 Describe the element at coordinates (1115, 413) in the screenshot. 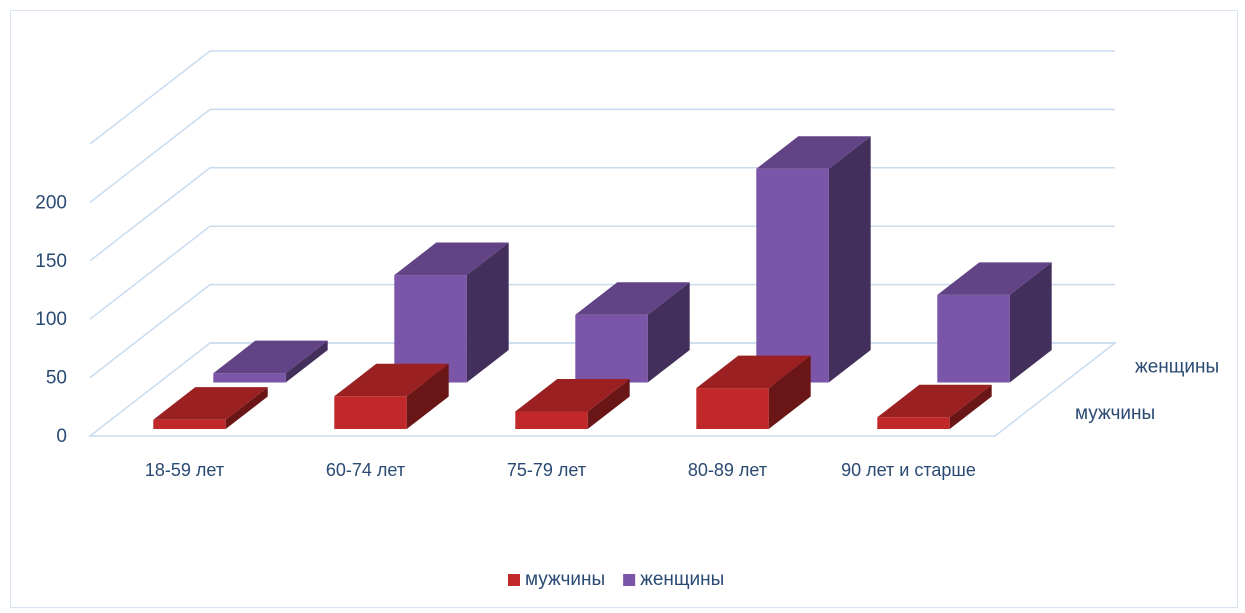

I see `series-depth-label: мужчины` at that location.